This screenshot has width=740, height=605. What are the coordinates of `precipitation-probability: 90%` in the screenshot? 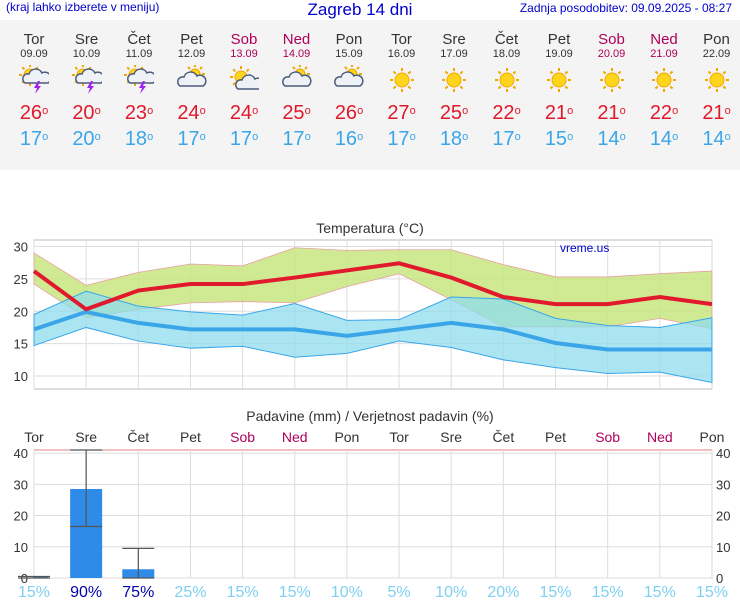 It's located at (86, 592).